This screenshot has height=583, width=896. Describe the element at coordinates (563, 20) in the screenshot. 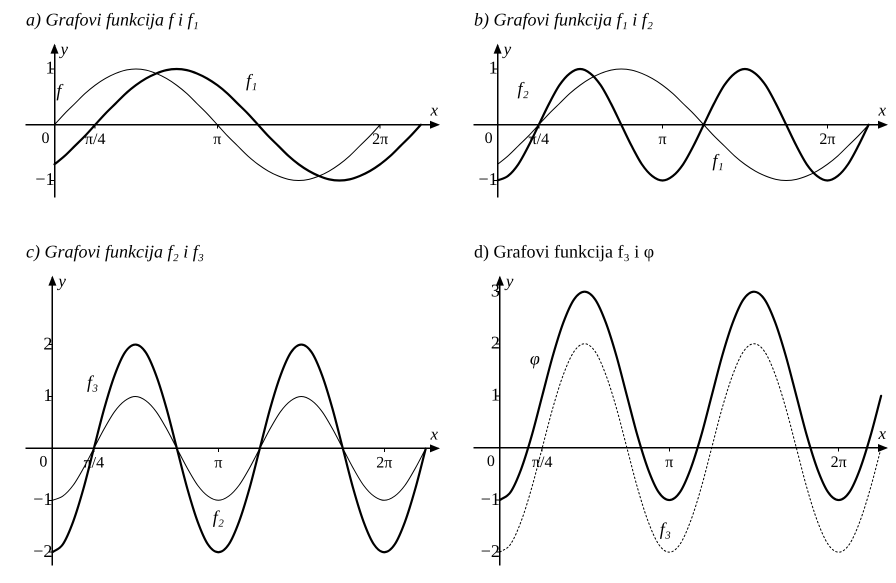

I see `chart-title: b) Grafovi funkcija f₁ i f₂` at that location.